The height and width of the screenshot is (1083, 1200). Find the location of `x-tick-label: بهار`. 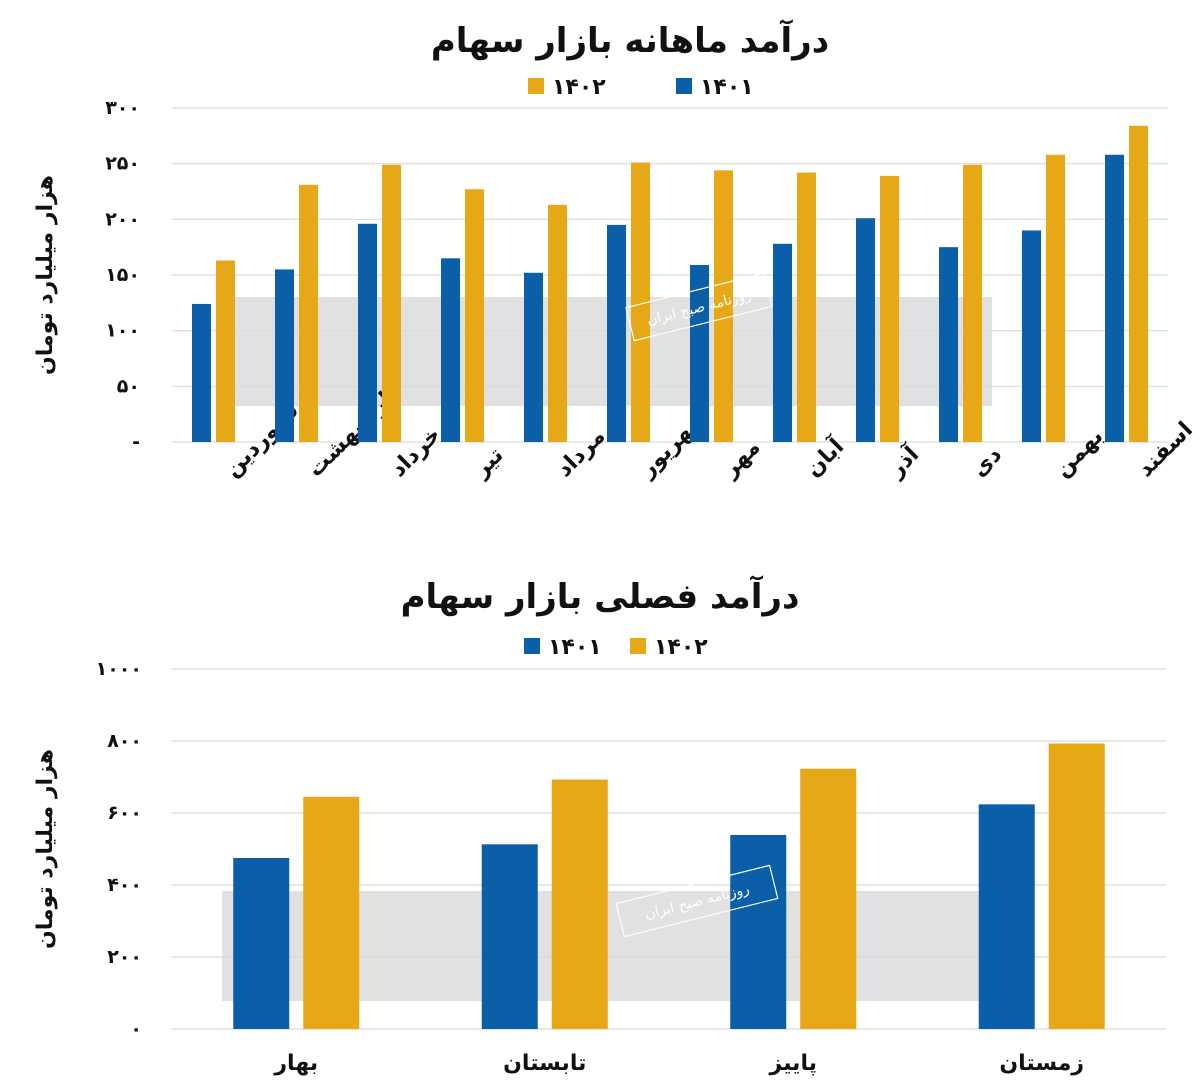

x-tick-label: بهار is located at coordinates (295, 1063).